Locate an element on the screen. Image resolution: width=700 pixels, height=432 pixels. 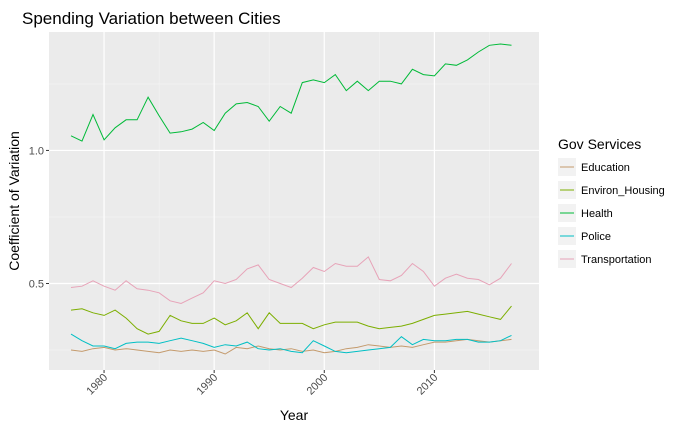
legend-item: Police is located at coordinates (584, 236).